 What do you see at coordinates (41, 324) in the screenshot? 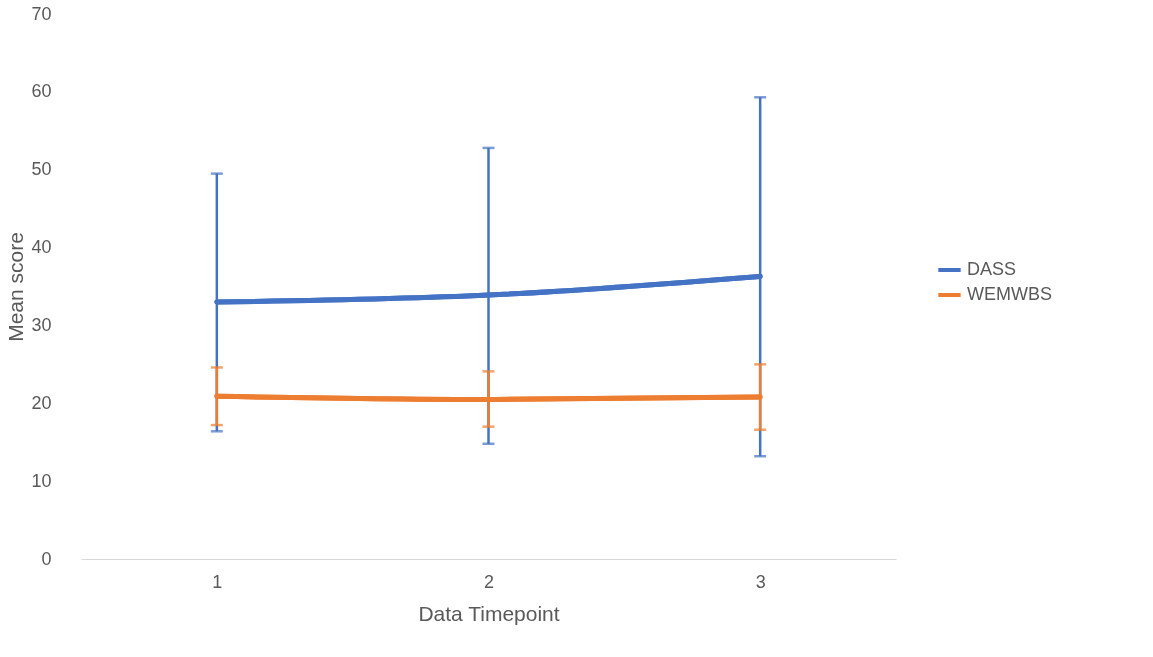
I see `y-tick-label: 30` at bounding box center [41, 324].